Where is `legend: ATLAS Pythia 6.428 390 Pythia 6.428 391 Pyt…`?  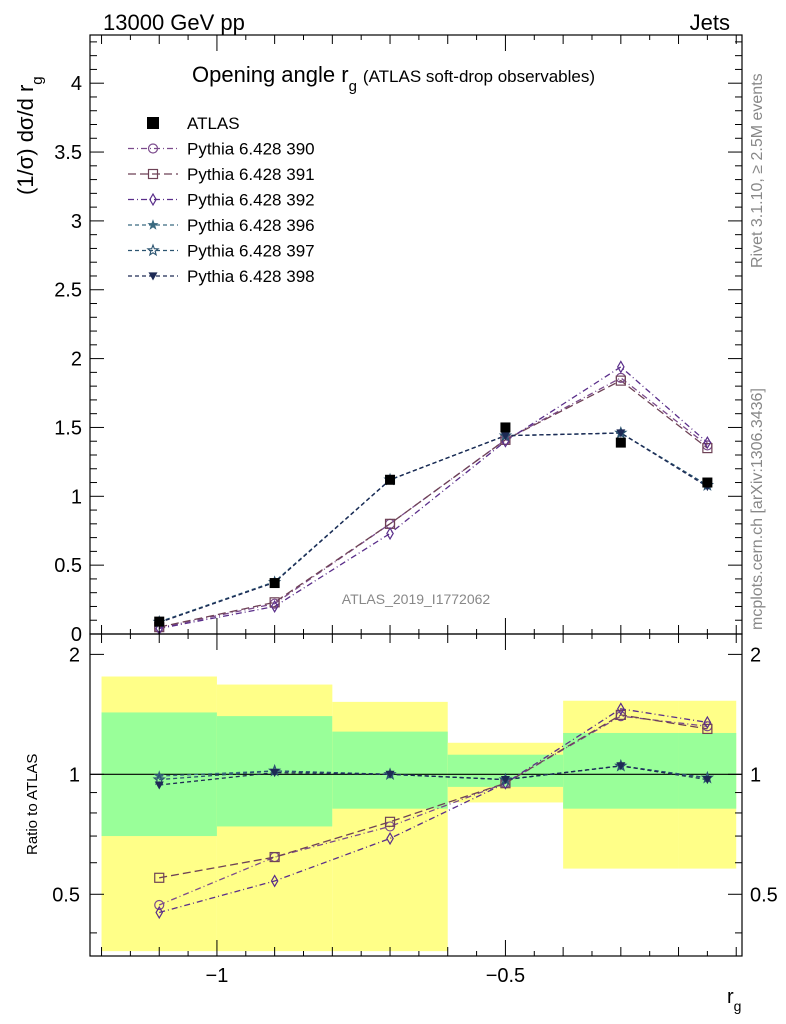 legend: ATLAS Pythia 6.428 390 Pythia 6.428 391 Pyt… is located at coordinates (221, 200).